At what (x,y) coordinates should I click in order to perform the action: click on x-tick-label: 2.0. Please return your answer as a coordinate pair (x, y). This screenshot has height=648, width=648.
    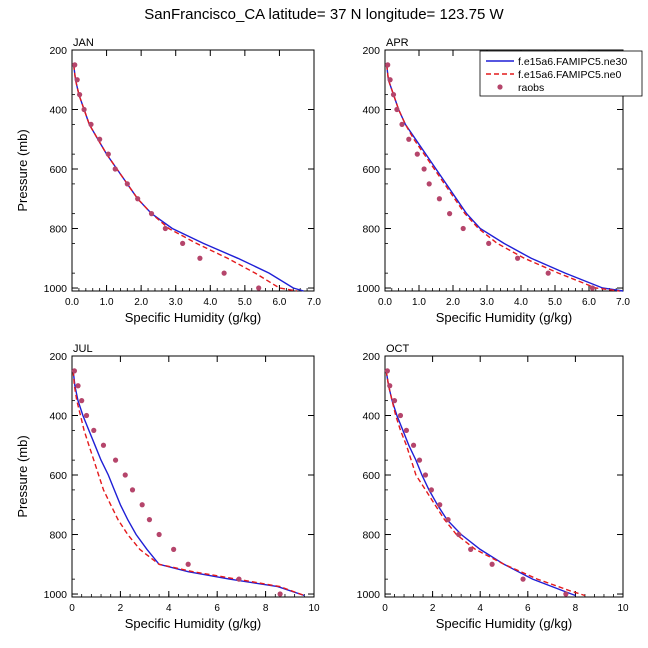
    Looking at the image, I should click on (453, 302).